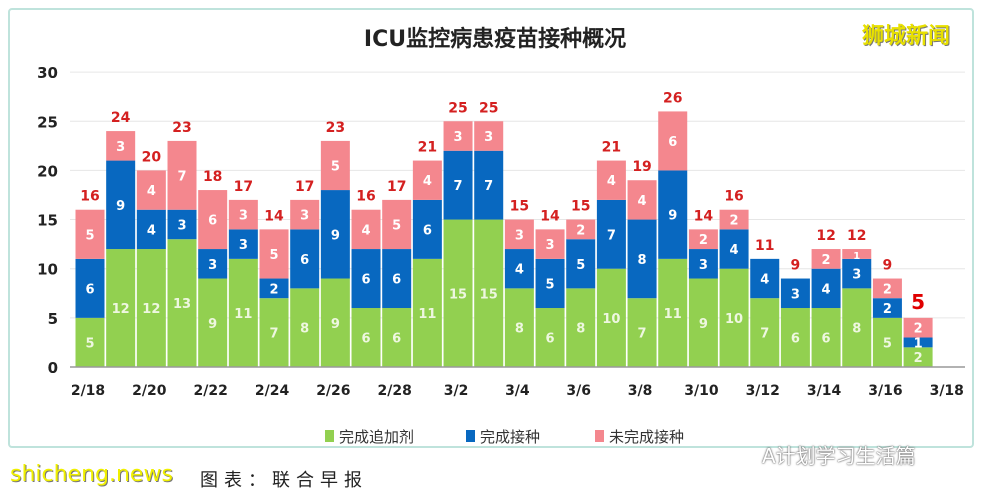 The width and height of the screenshot is (982, 495). What do you see at coordinates (284, 480) in the screenshot?
I see `caption: 图表：联合早报` at bounding box center [284, 480].